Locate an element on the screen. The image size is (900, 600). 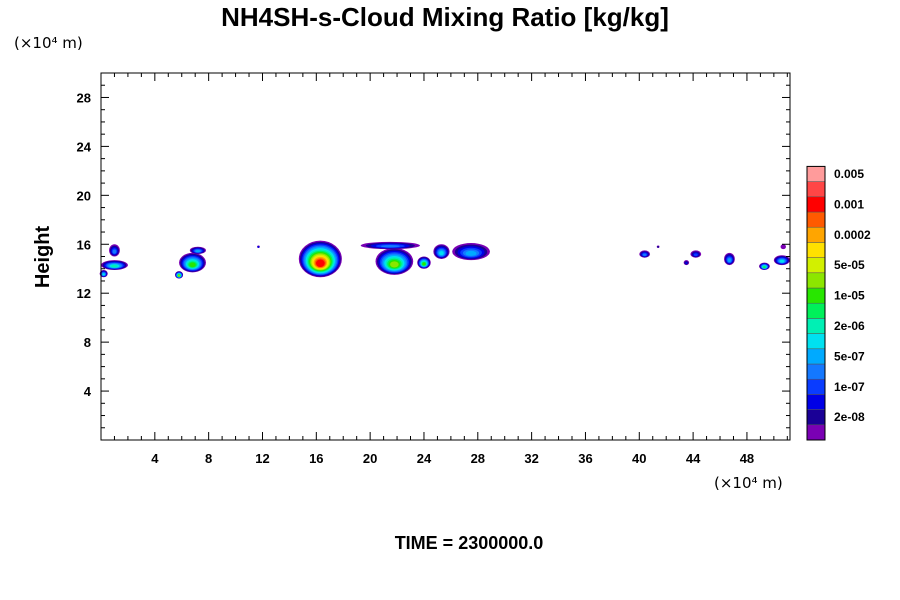
y-axis-unit: (×10⁴ m) is located at coordinates (48, 43).